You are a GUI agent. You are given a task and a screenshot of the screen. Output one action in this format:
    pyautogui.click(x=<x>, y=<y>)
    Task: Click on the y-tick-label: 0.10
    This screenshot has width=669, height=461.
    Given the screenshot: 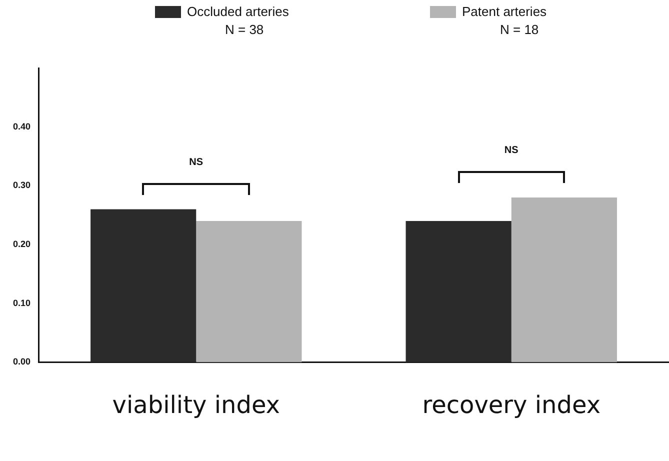 What is the action you would take?
    pyautogui.click(x=21, y=303)
    